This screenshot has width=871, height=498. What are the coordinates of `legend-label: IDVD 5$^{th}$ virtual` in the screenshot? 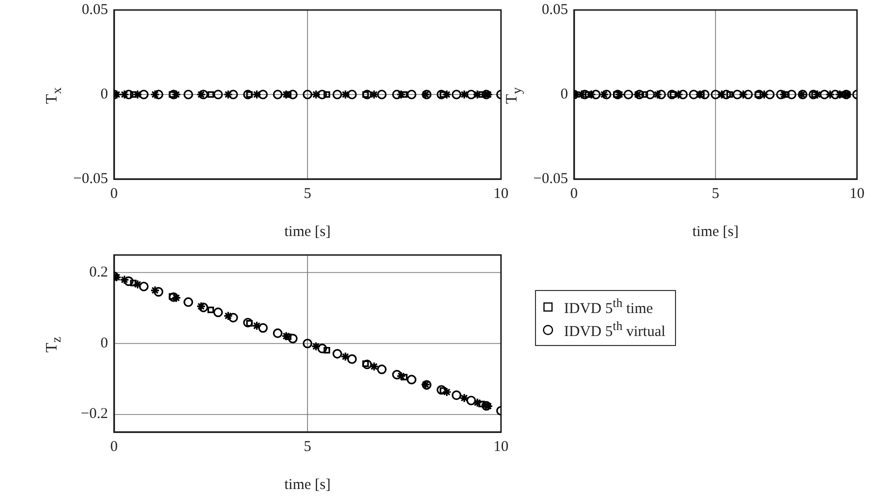 It's located at (615, 329).